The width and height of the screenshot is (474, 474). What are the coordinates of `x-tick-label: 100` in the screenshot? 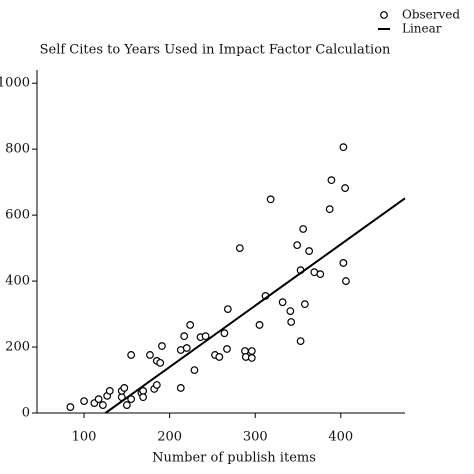 It's located at (84, 437).